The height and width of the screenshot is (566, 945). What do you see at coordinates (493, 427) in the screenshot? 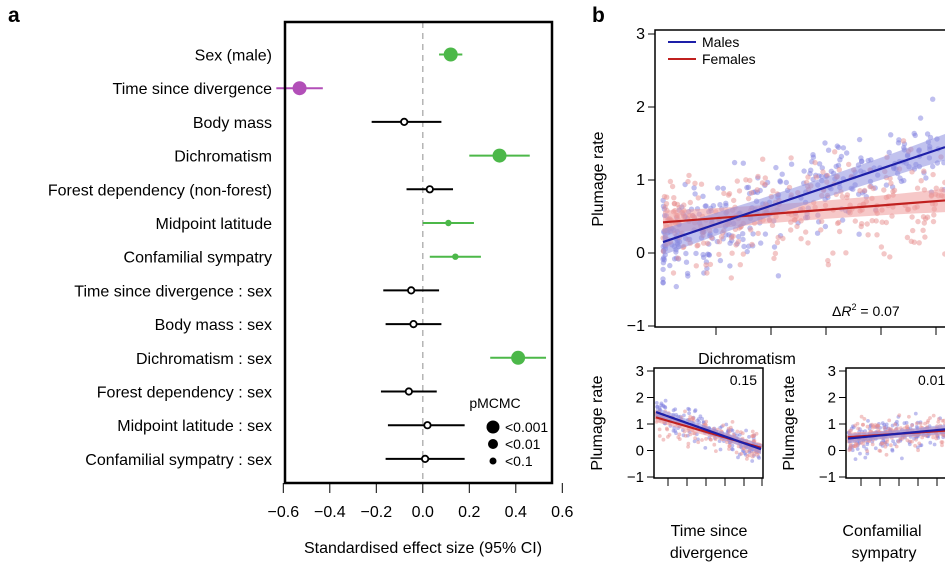
I see `legend-dot-large` at bounding box center [493, 427].